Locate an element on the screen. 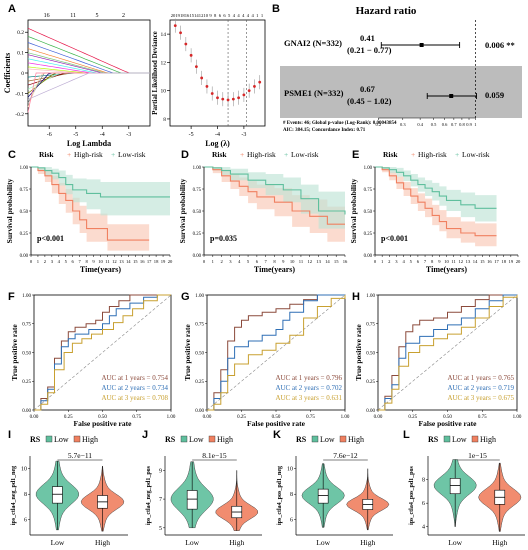 This screenshot has width=528, height=550. km-c-pvalue: p<0.001 is located at coordinates (50, 238).